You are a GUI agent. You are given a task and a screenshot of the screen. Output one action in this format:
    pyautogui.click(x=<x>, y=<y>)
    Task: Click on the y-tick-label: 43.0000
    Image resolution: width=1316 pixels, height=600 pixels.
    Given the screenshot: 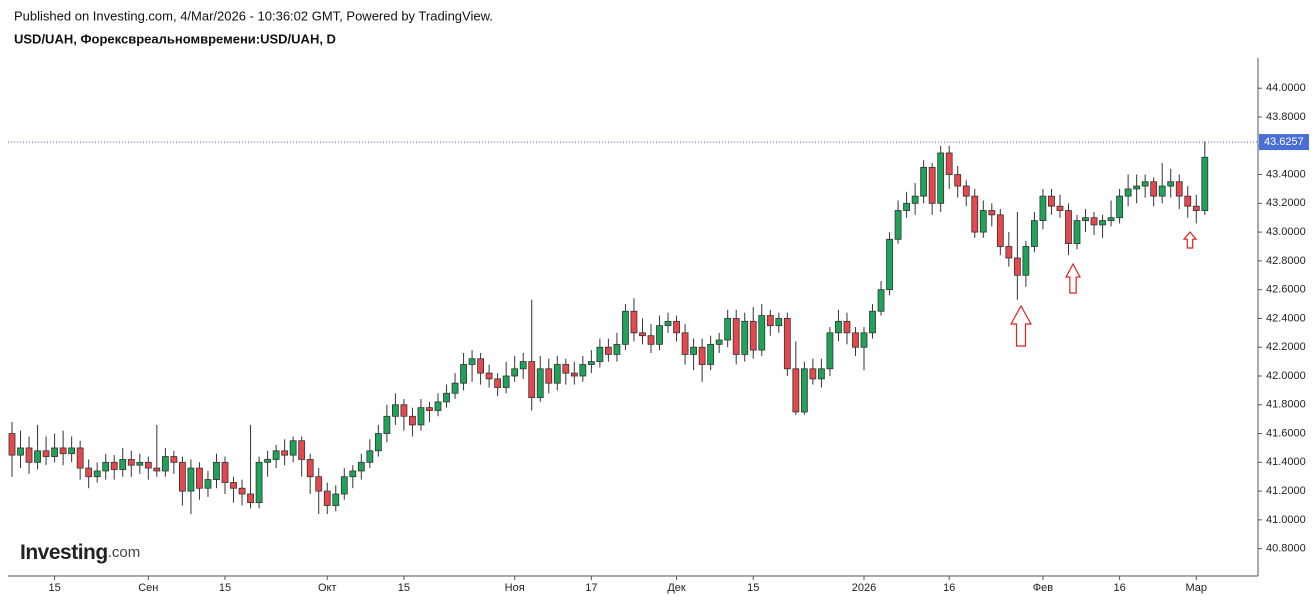 What is the action you would take?
    pyautogui.click(x=1286, y=232)
    